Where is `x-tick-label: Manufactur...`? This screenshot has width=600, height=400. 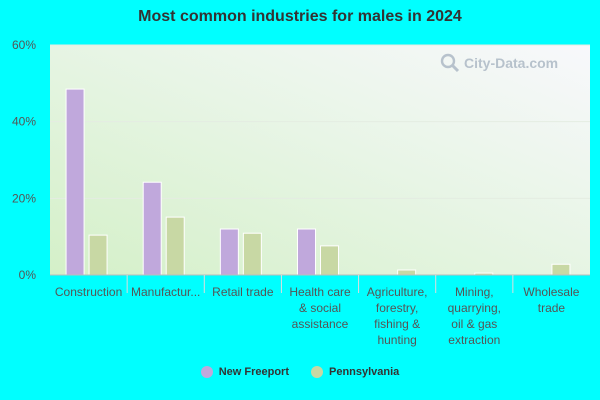 x-tick-label: Manufactur... is located at coordinates (165, 292).